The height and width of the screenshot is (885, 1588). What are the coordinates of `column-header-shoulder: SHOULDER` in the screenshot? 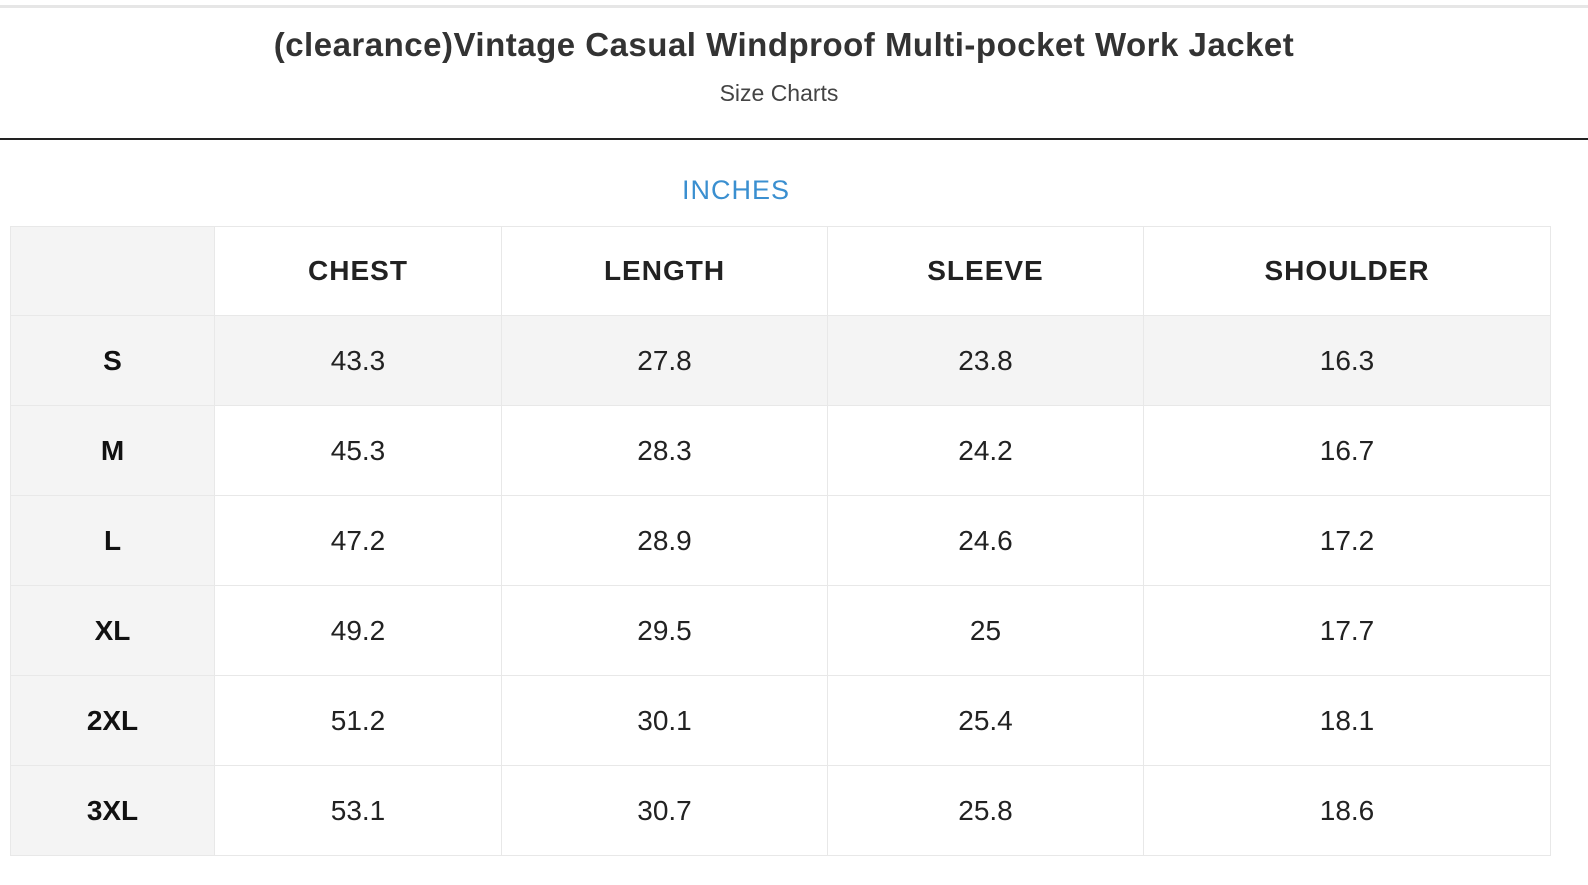 It's located at (1347, 271).